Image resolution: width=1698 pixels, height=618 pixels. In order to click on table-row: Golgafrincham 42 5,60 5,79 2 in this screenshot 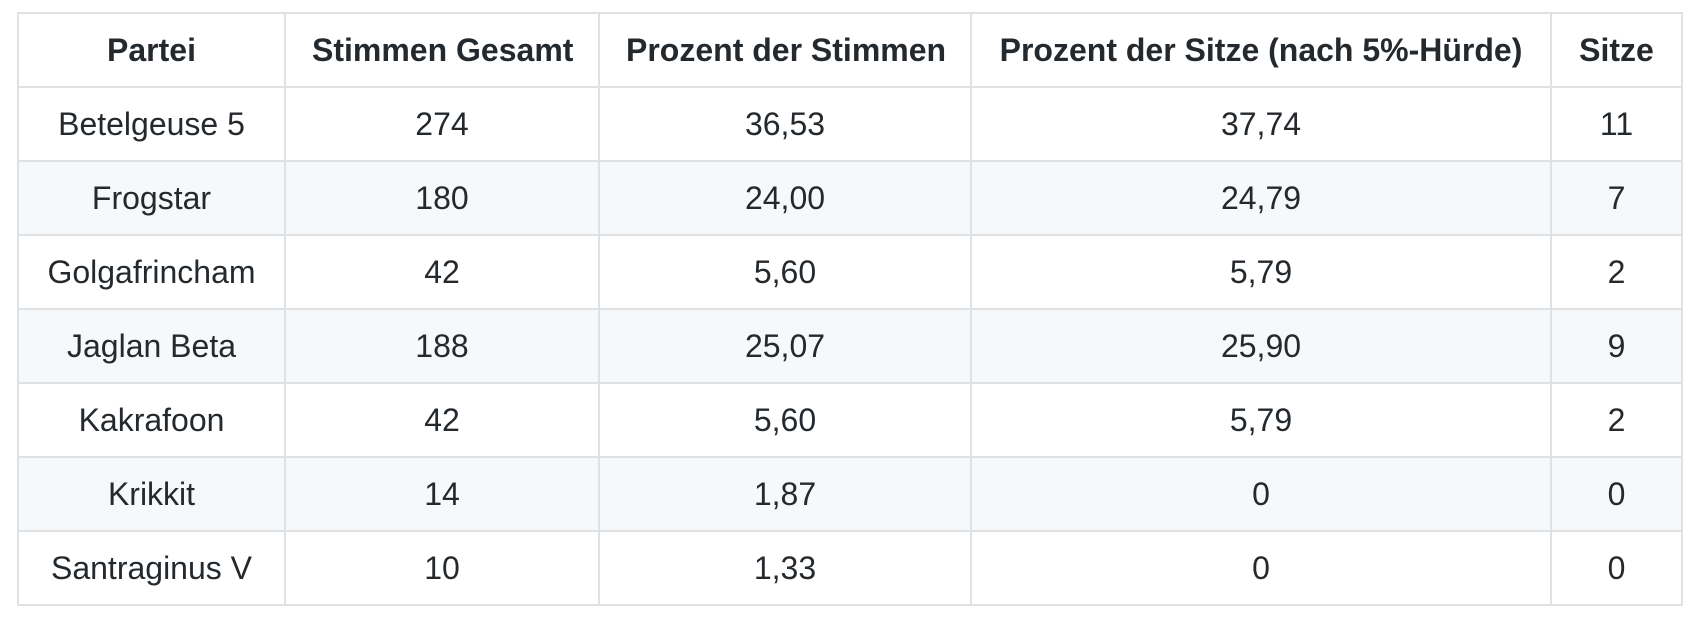, I will do `click(850, 272)`.